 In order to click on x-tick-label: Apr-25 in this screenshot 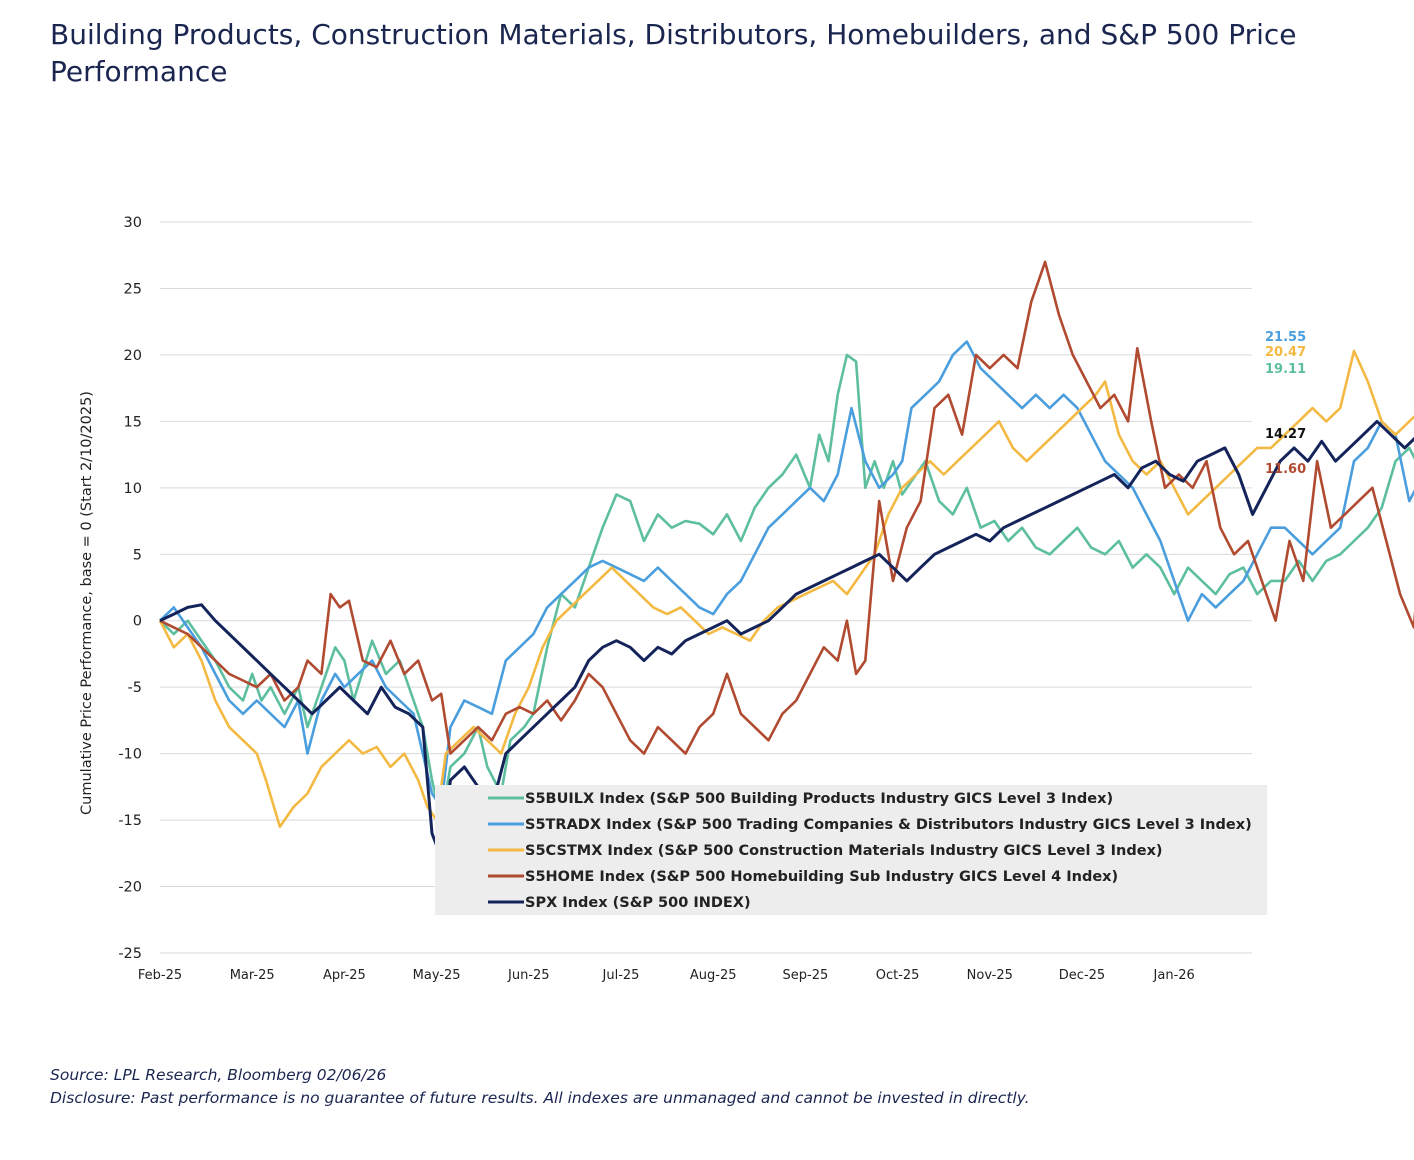, I will do `click(344, 975)`.